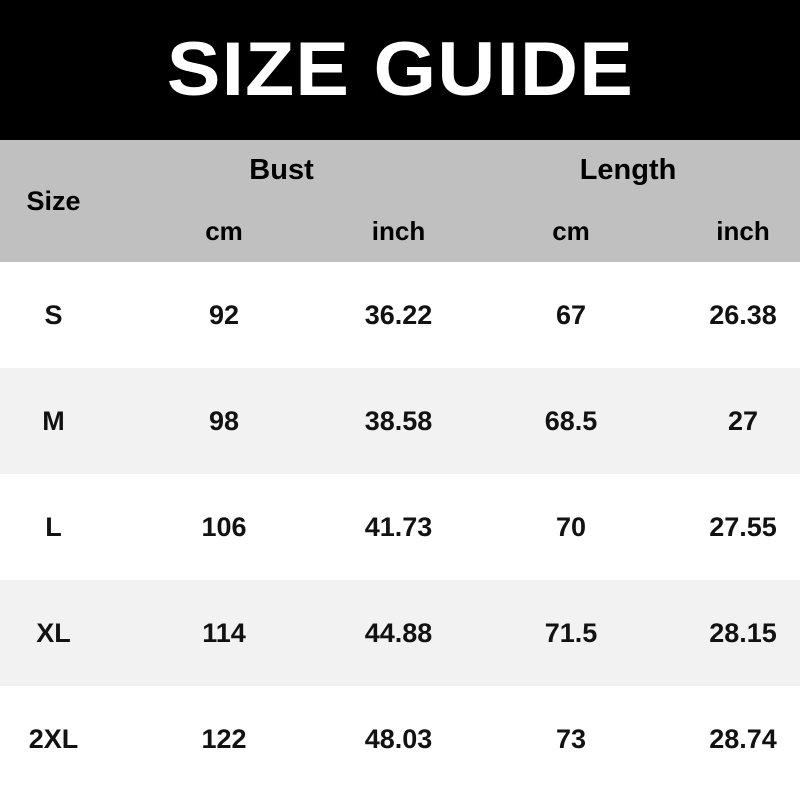 The image size is (800, 800). I want to click on cell-length-inch: 27, so click(743, 420).